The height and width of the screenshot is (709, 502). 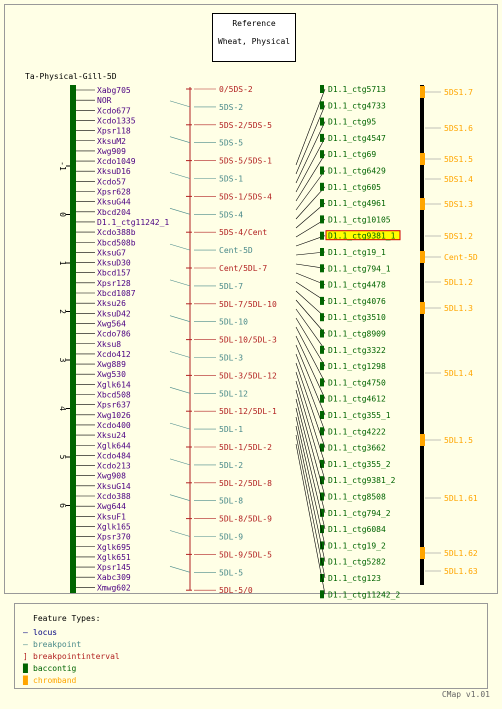 I want to click on breakpoint-label: 5DL-5, so click(x=231, y=572).